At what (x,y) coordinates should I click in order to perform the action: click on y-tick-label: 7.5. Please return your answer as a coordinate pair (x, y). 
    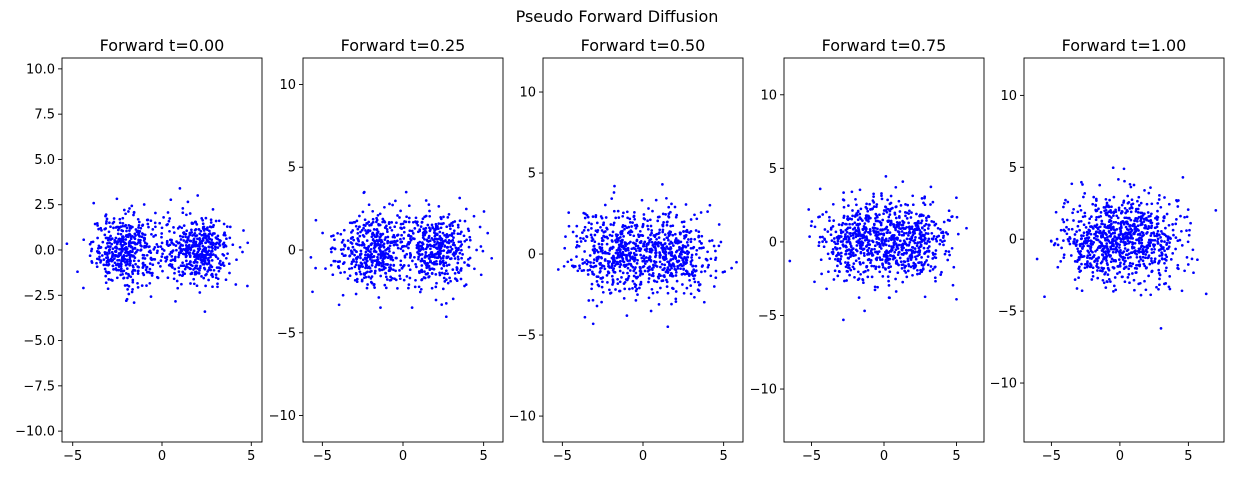
    Looking at the image, I should click on (44, 115).